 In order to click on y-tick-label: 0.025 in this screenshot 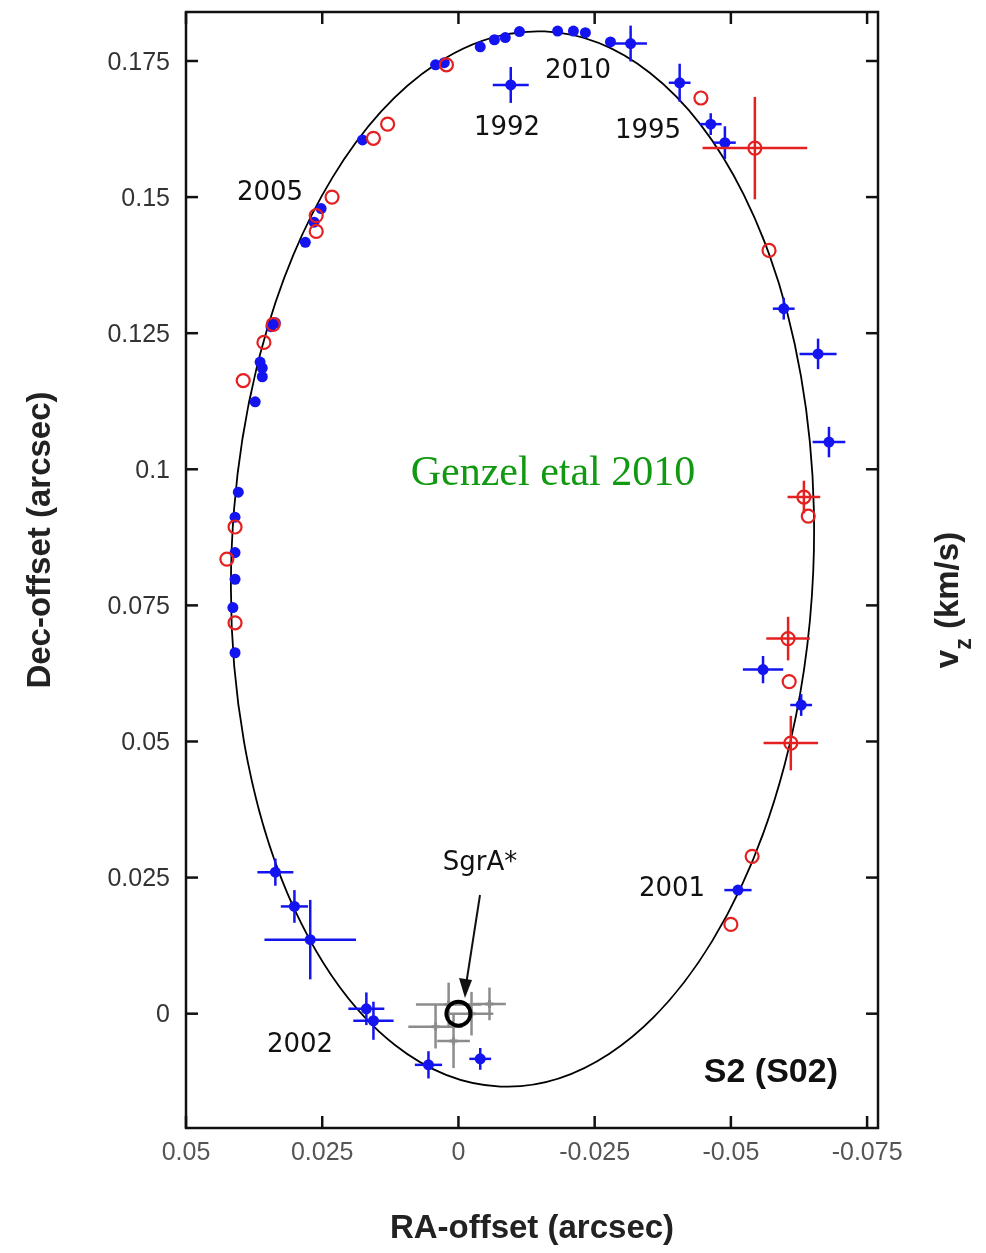, I will do `click(138, 877)`.